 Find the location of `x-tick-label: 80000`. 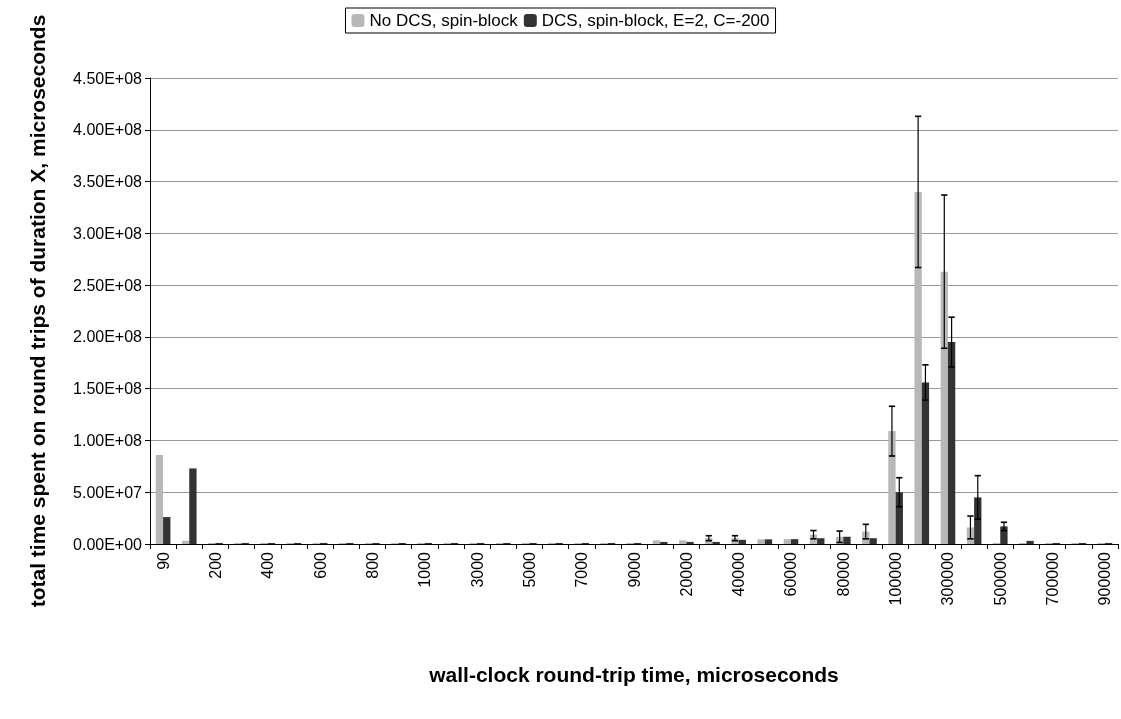

x-tick-label: 80000 is located at coordinates (843, 574).